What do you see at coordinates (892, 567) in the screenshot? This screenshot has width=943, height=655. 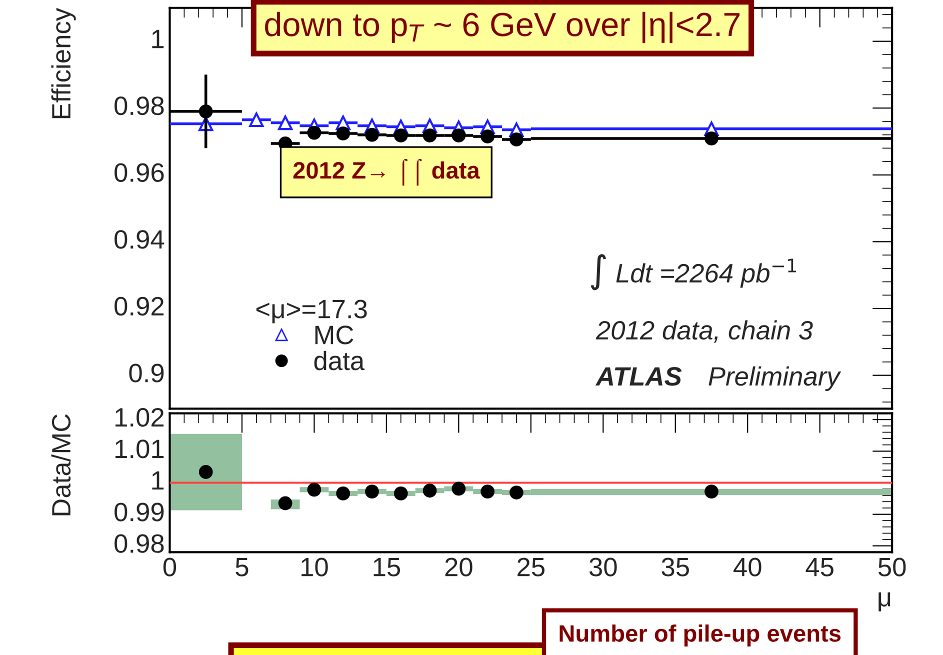 I see `x-tick-label: 50` at bounding box center [892, 567].